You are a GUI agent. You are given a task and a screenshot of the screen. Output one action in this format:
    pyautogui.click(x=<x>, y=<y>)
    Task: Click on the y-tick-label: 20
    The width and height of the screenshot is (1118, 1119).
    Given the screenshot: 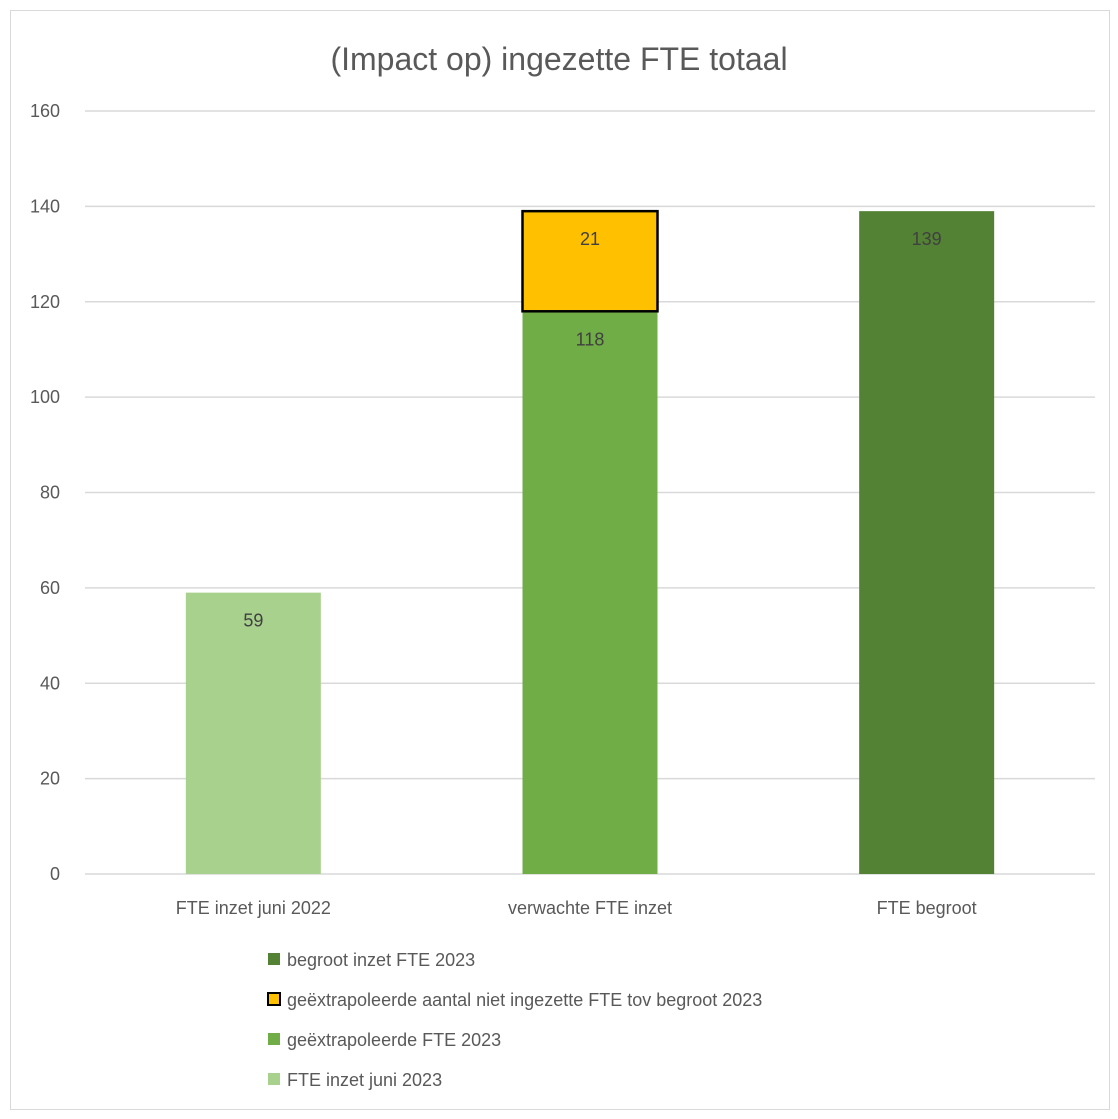 What is the action you would take?
    pyautogui.click(x=50, y=779)
    